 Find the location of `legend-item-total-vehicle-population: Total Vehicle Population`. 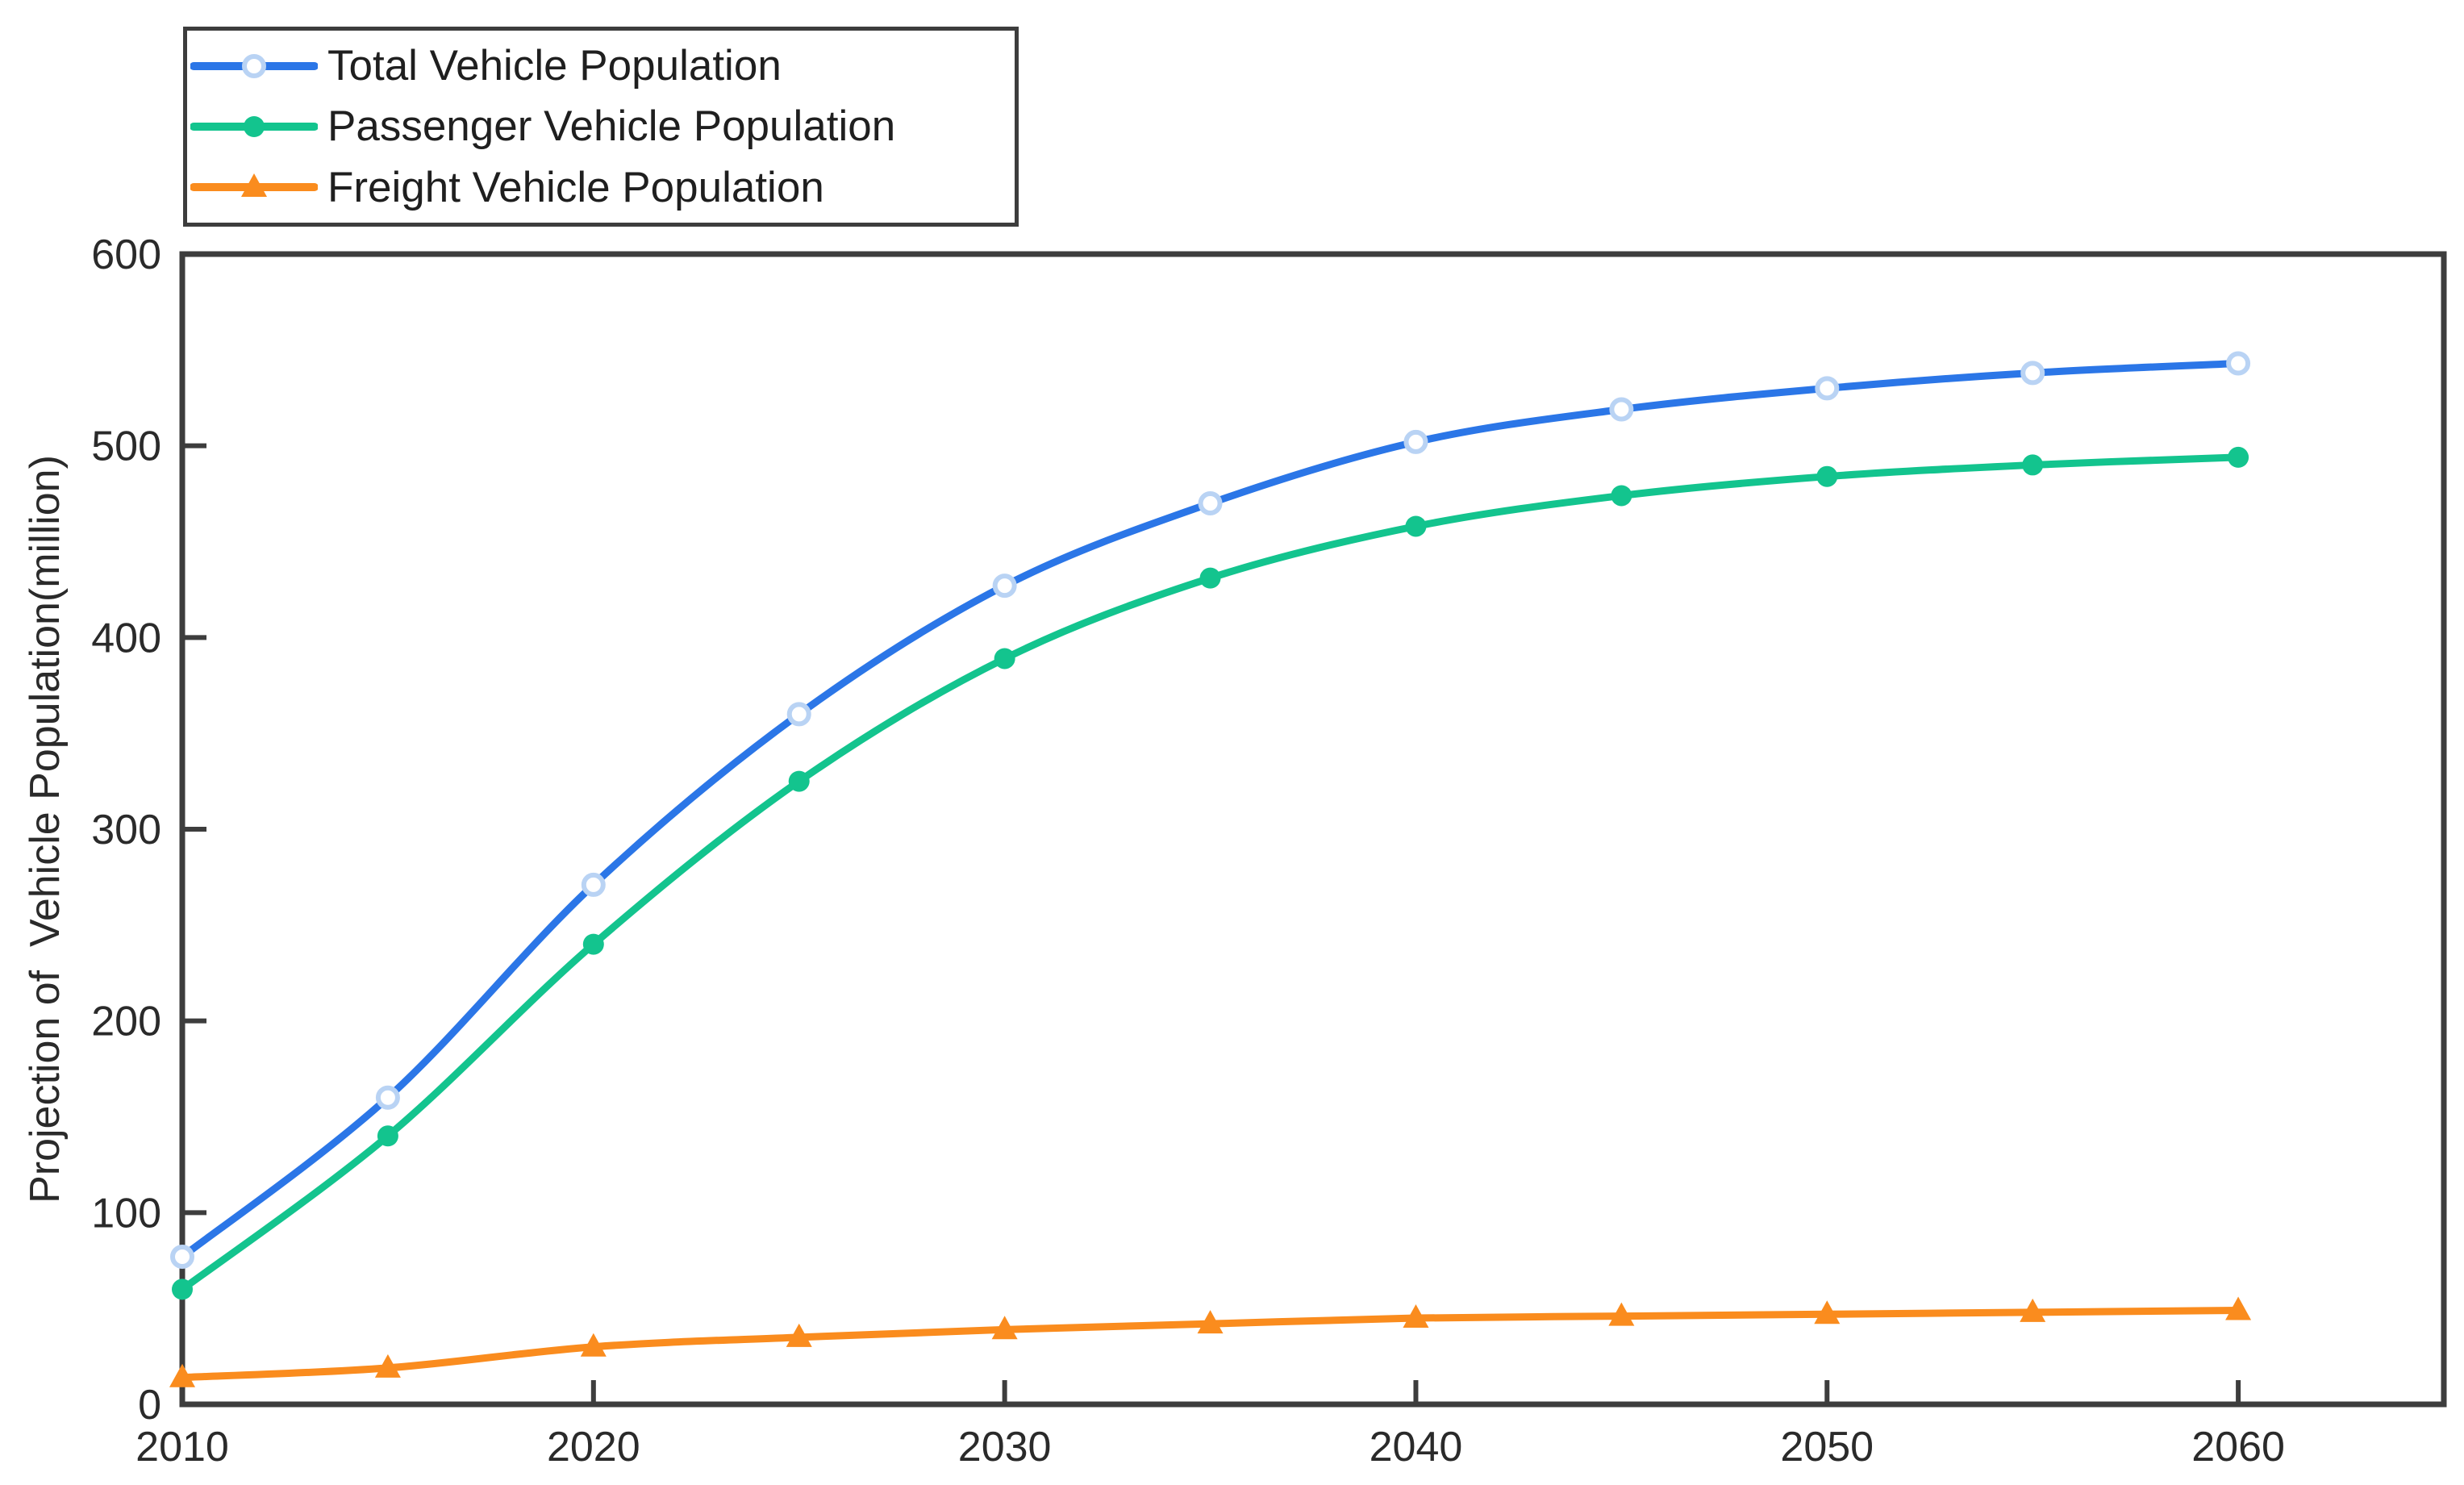

legend-item-total-vehicle-population: Total Vehicle Population is located at coordinates (602, 65).